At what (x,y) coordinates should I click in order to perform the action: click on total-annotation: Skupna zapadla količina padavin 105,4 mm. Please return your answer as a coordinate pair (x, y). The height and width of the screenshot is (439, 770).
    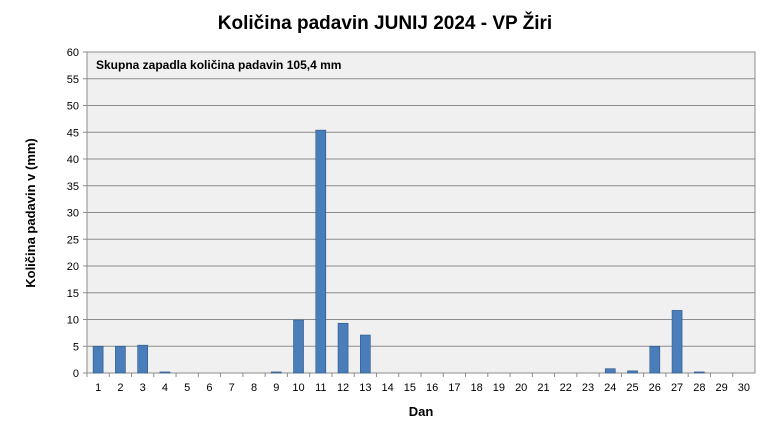
    Looking at the image, I should click on (218, 65).